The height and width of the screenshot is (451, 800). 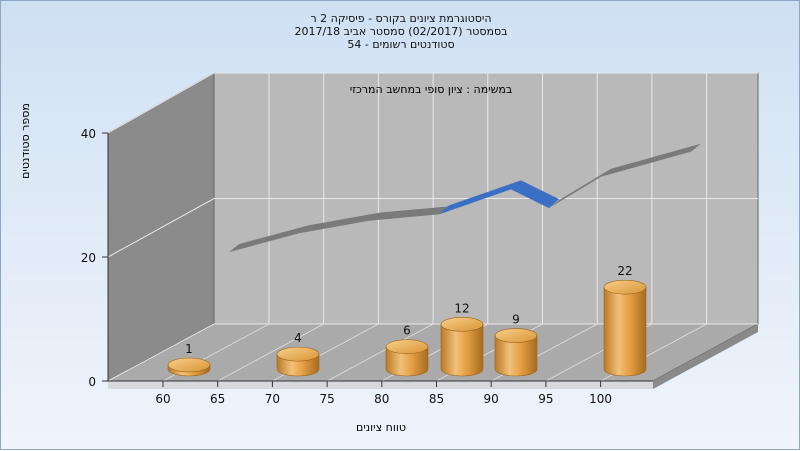 What do you see at coordinates (625, 176) in the screenshot?
I see `trend-ribbon-gray-end` at bounding box center [625, 176].